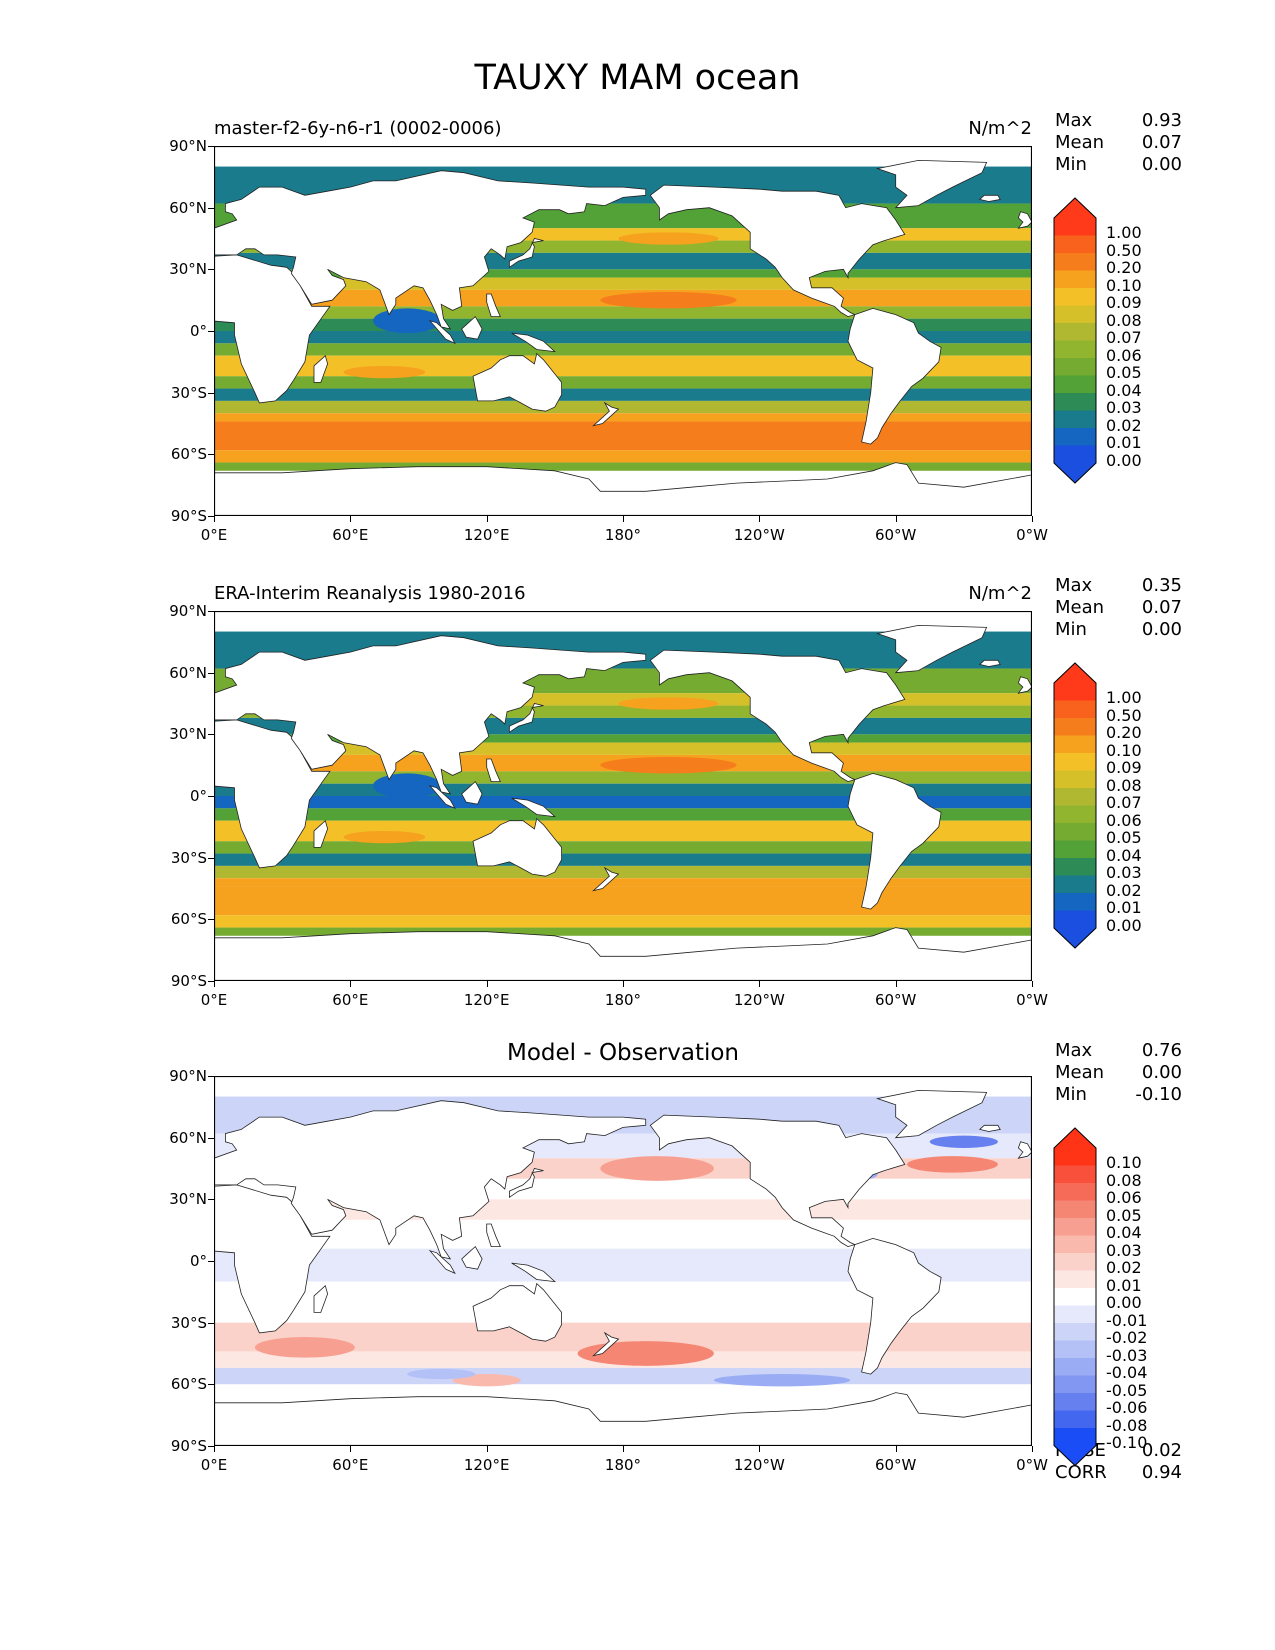  I want to click on x-tick-label: 0°W, so click(1032, 1000).